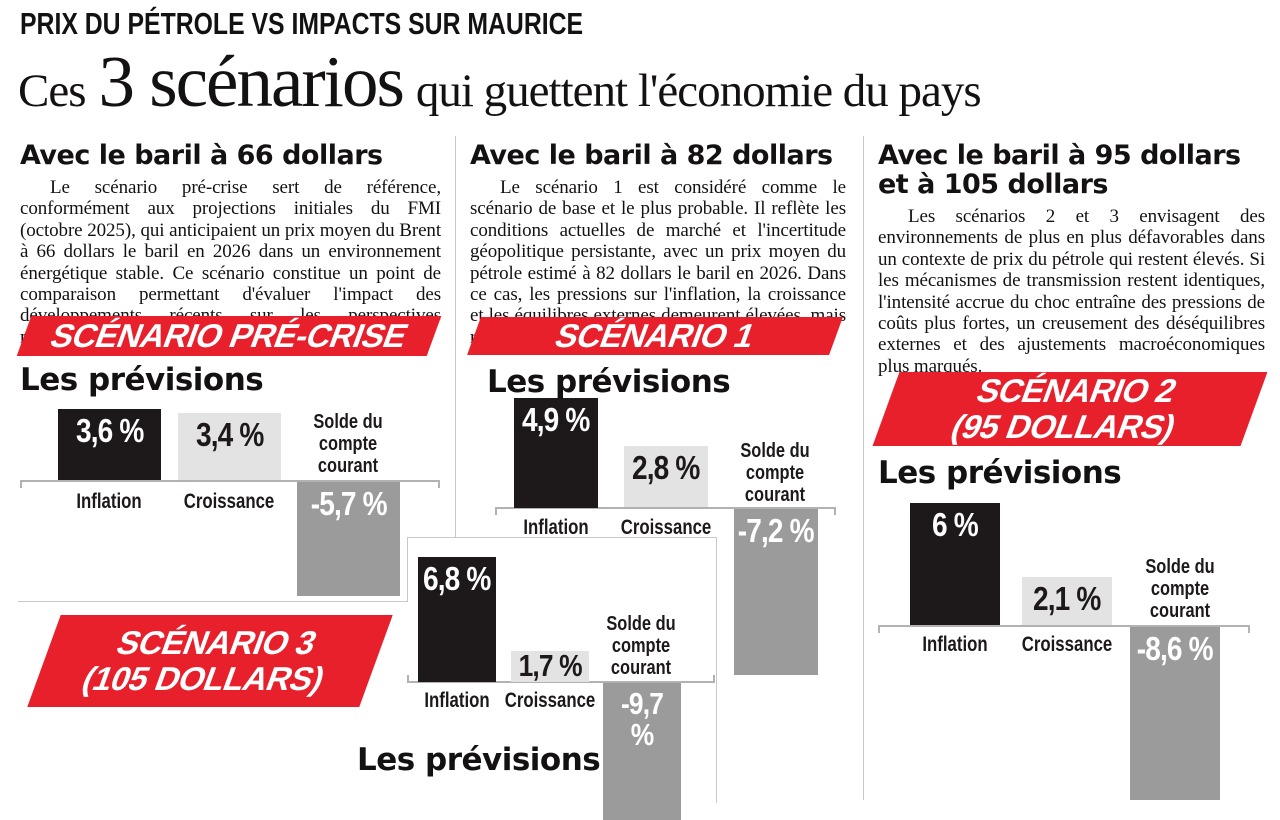  What do you see at coordinates (348, 539) in the screenshot?
I see `bar-solde-scenario-pre-crise: -5,7 %` at bounding box center [348, 539].